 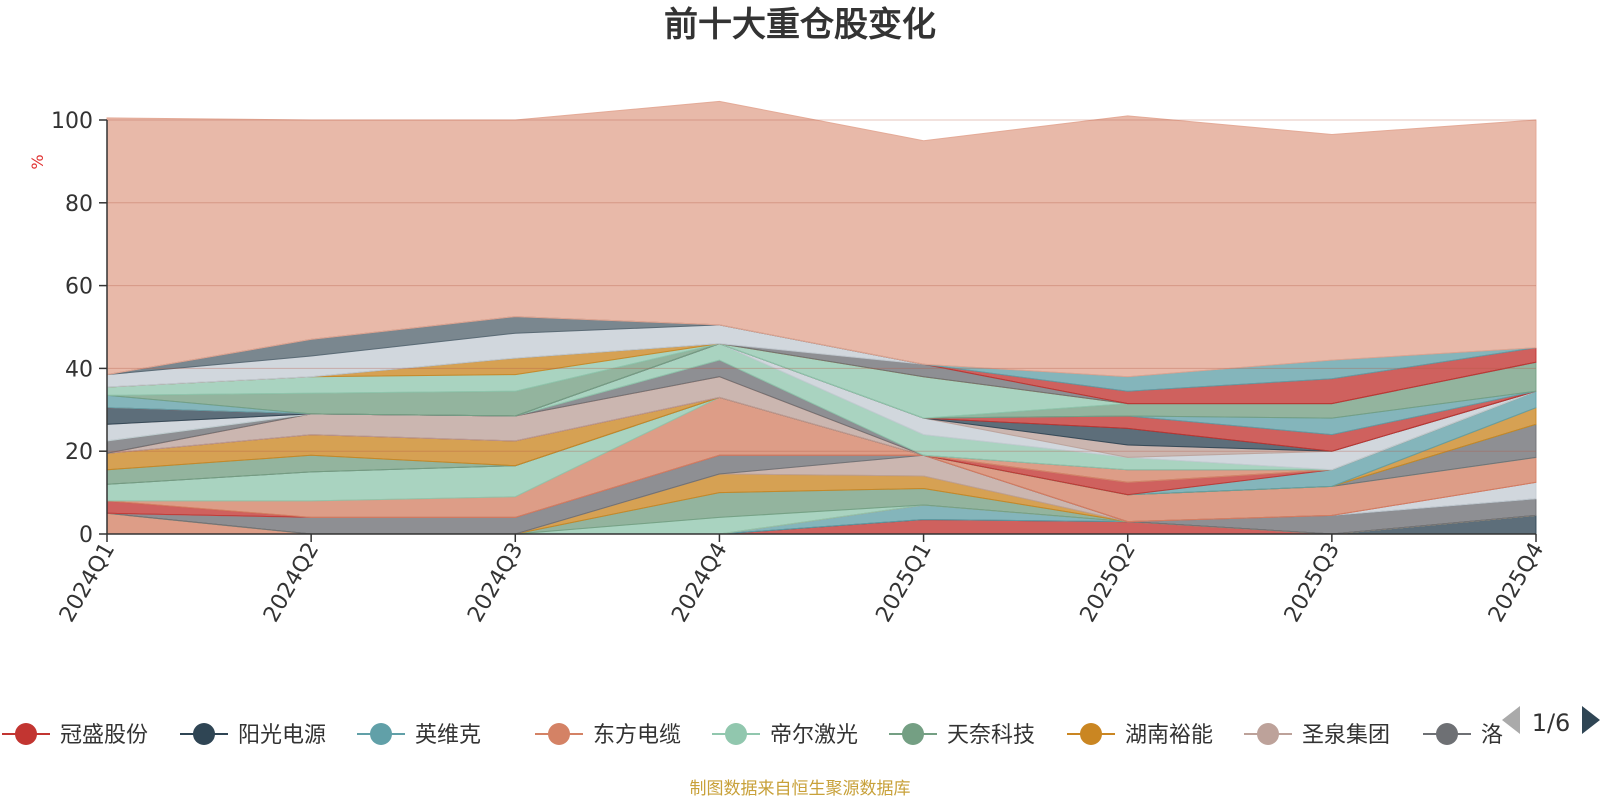 I want to click on chart-title: 前十大重仓股变化, so click(x=800, y=25).